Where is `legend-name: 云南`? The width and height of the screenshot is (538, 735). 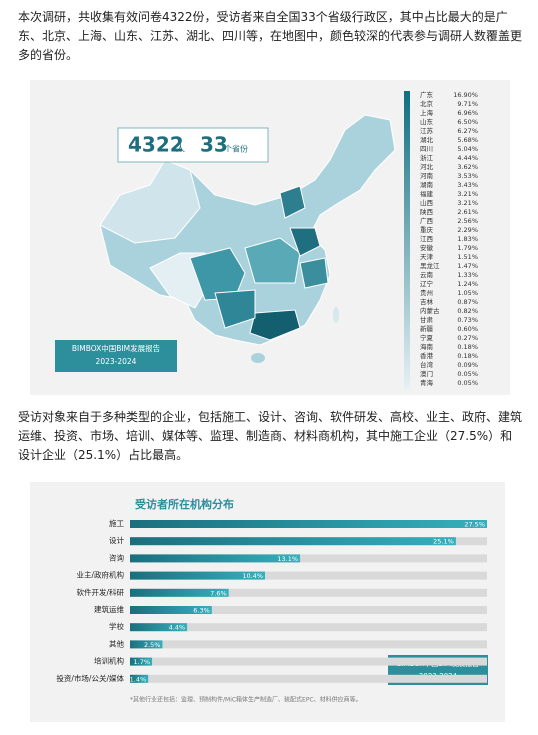 legend-name: 云南 is located at coordinates (427, 274).